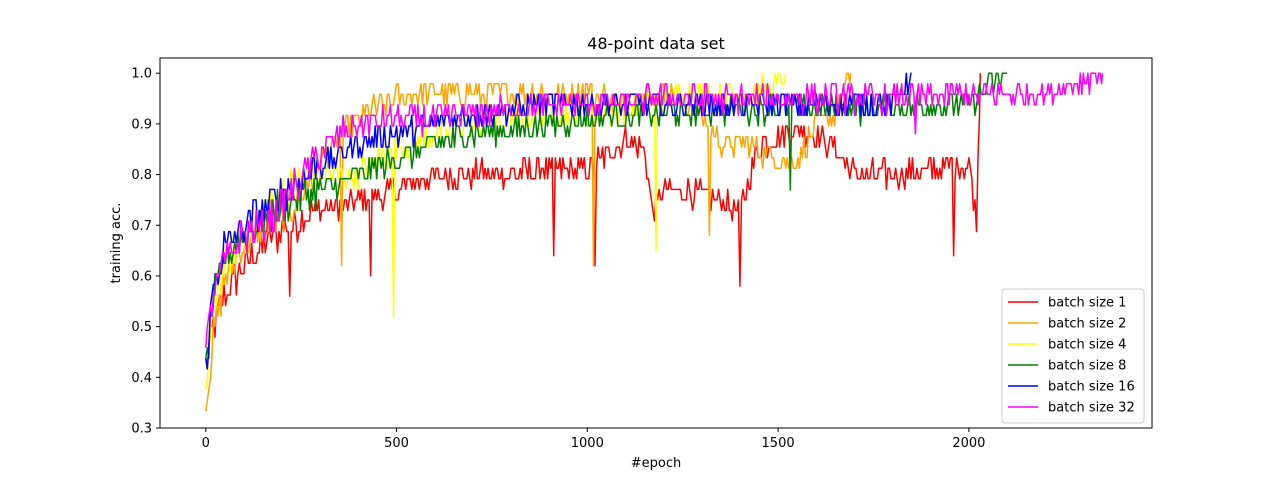 The width and height of the screenshot is (1280, 480). I want to click on y-tick-label: 0.3, so click(141, 429).